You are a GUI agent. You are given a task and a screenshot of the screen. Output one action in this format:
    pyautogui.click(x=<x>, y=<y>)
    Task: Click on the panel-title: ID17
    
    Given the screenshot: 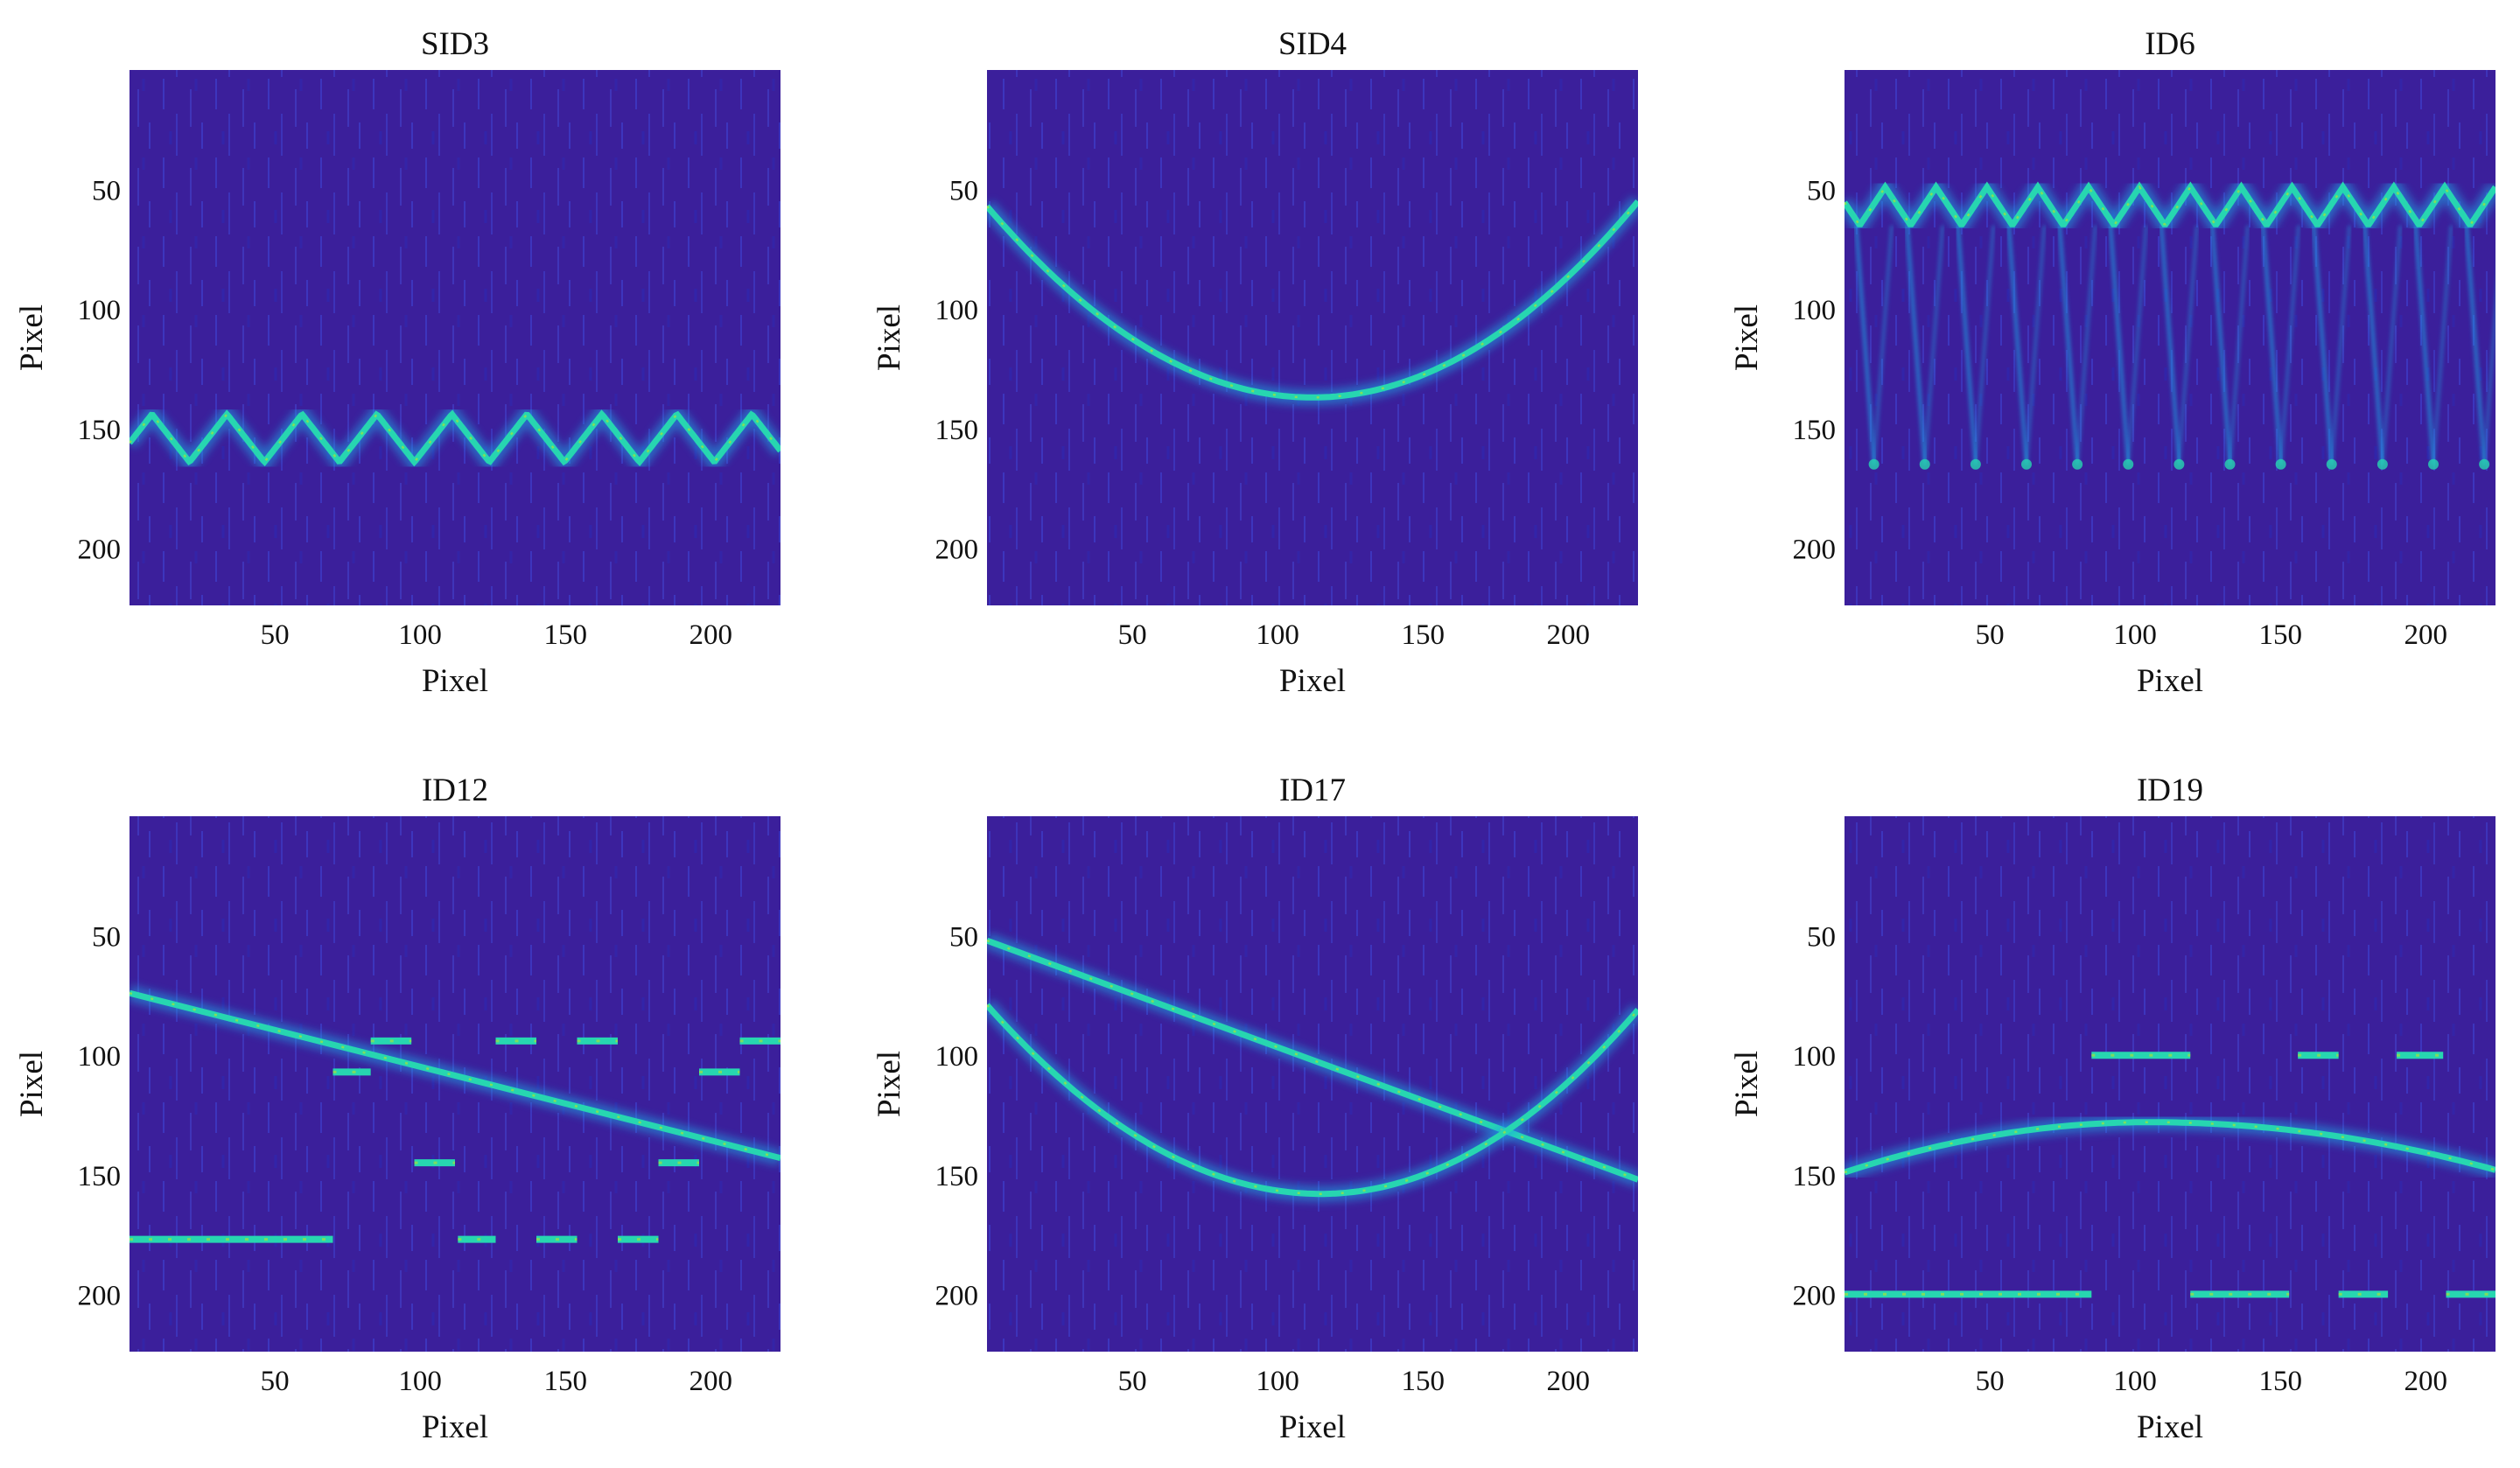 What is the action you would take?
    pyautogui.click(x=1312, y=790)
    